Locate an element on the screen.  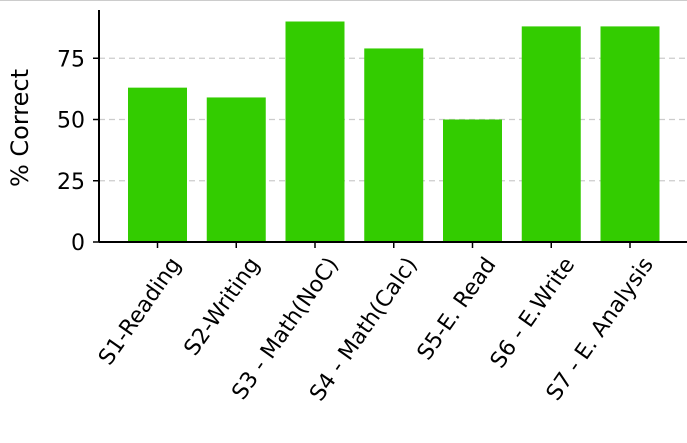
x-tick-label-5: S5-E. Read is located at coordinates (457, 309).